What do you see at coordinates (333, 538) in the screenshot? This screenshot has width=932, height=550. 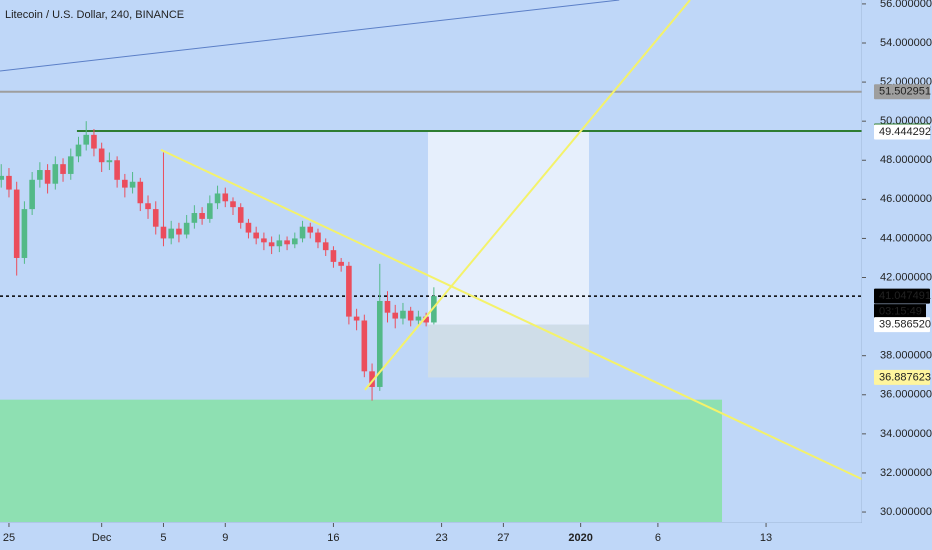 I see `x-tick-label: 16` at bounding box center [333, 538].